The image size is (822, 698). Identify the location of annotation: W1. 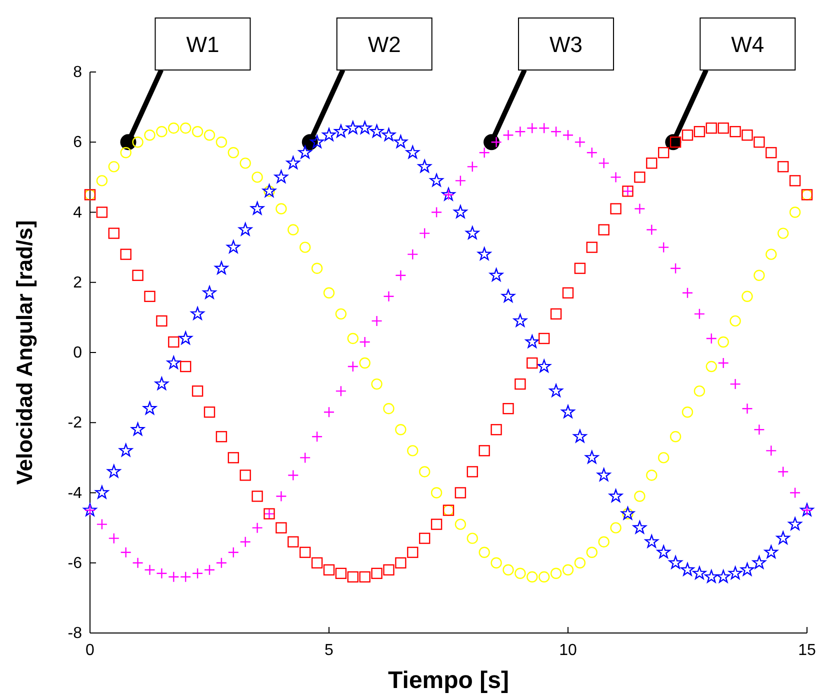
(203, 44).